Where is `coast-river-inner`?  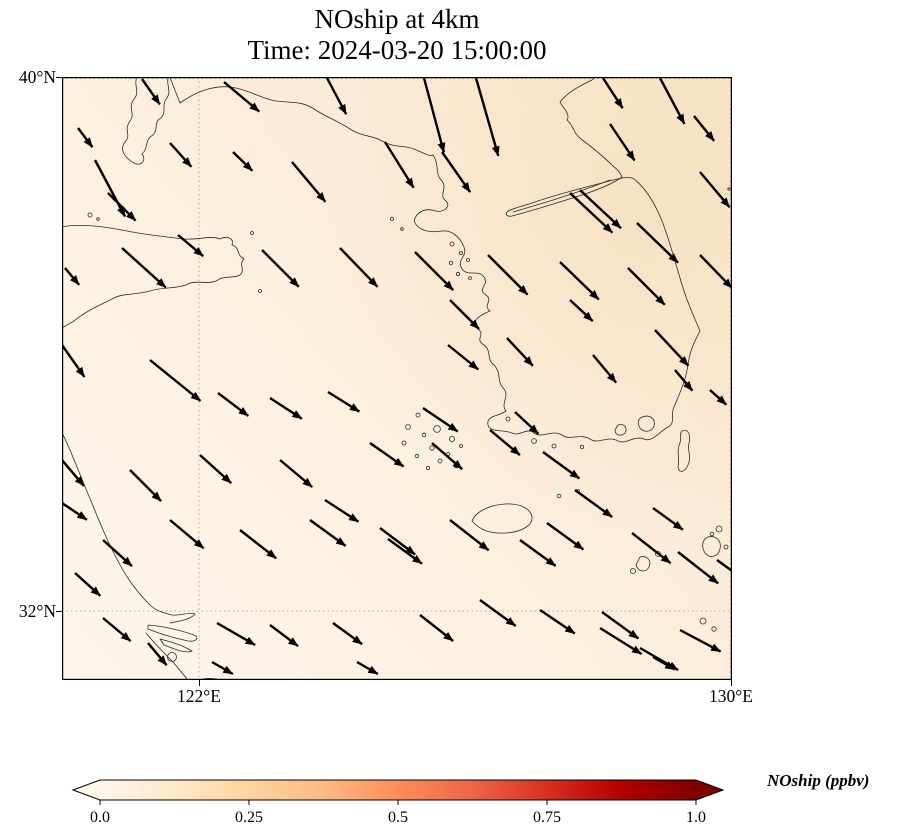
coast-river-inner is located at coordinates (561, 196).